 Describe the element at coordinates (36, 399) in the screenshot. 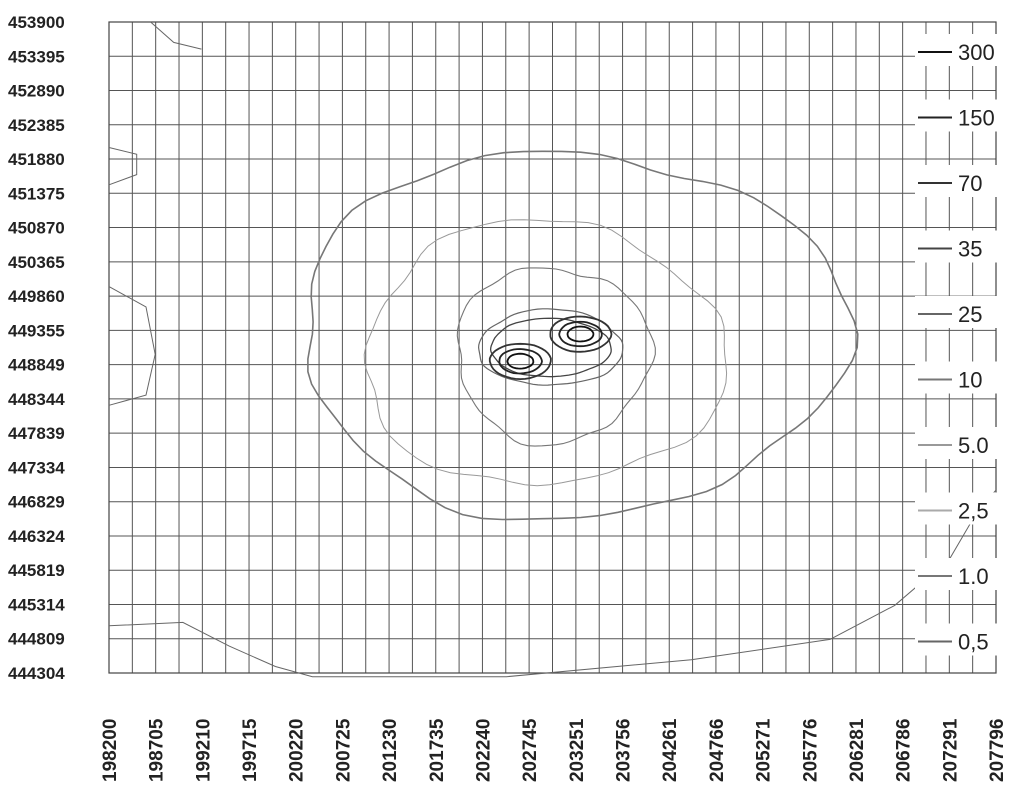

I see `y-tick-label: 448344` at that location.